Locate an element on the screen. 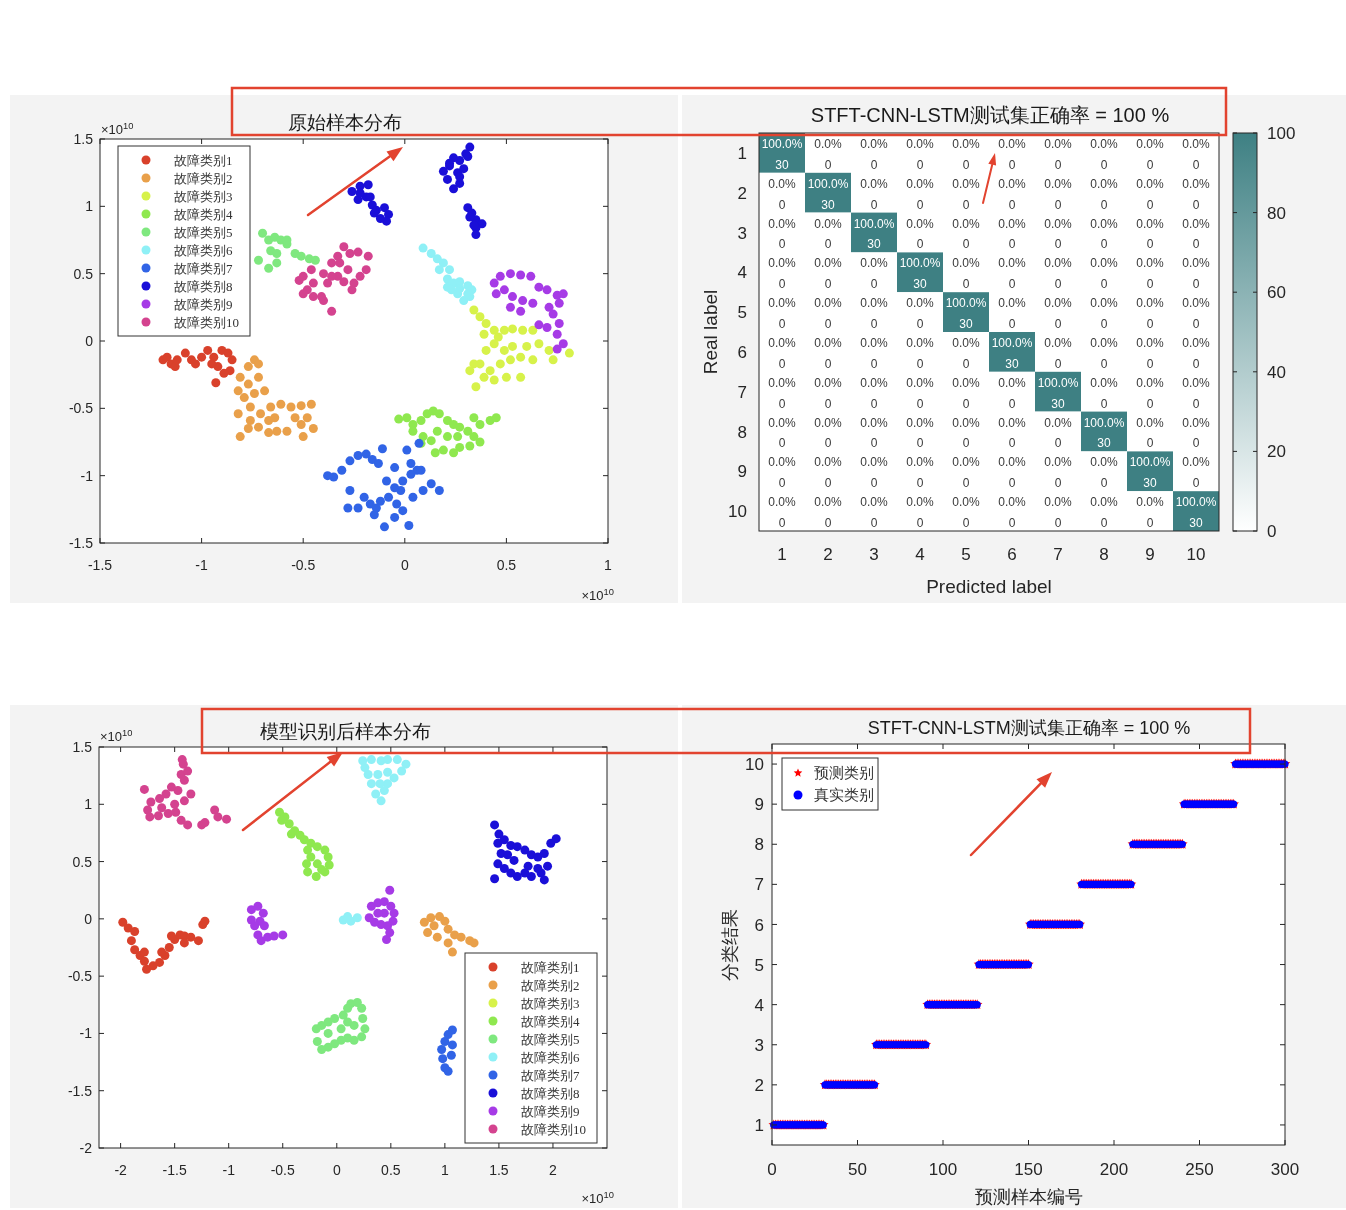  chart-title: 模型识别后样本分布 is located at coordinates (345, 731).